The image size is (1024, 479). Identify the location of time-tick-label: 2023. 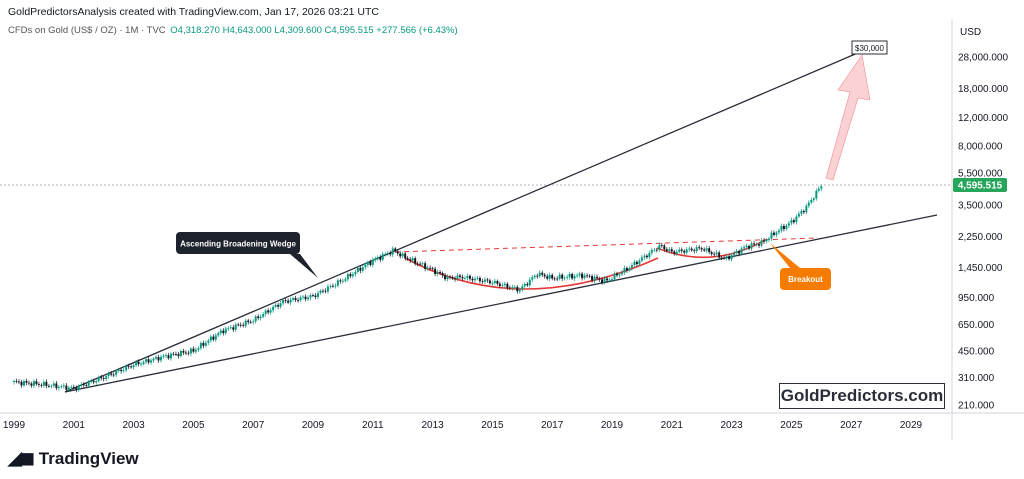
(731, 425).